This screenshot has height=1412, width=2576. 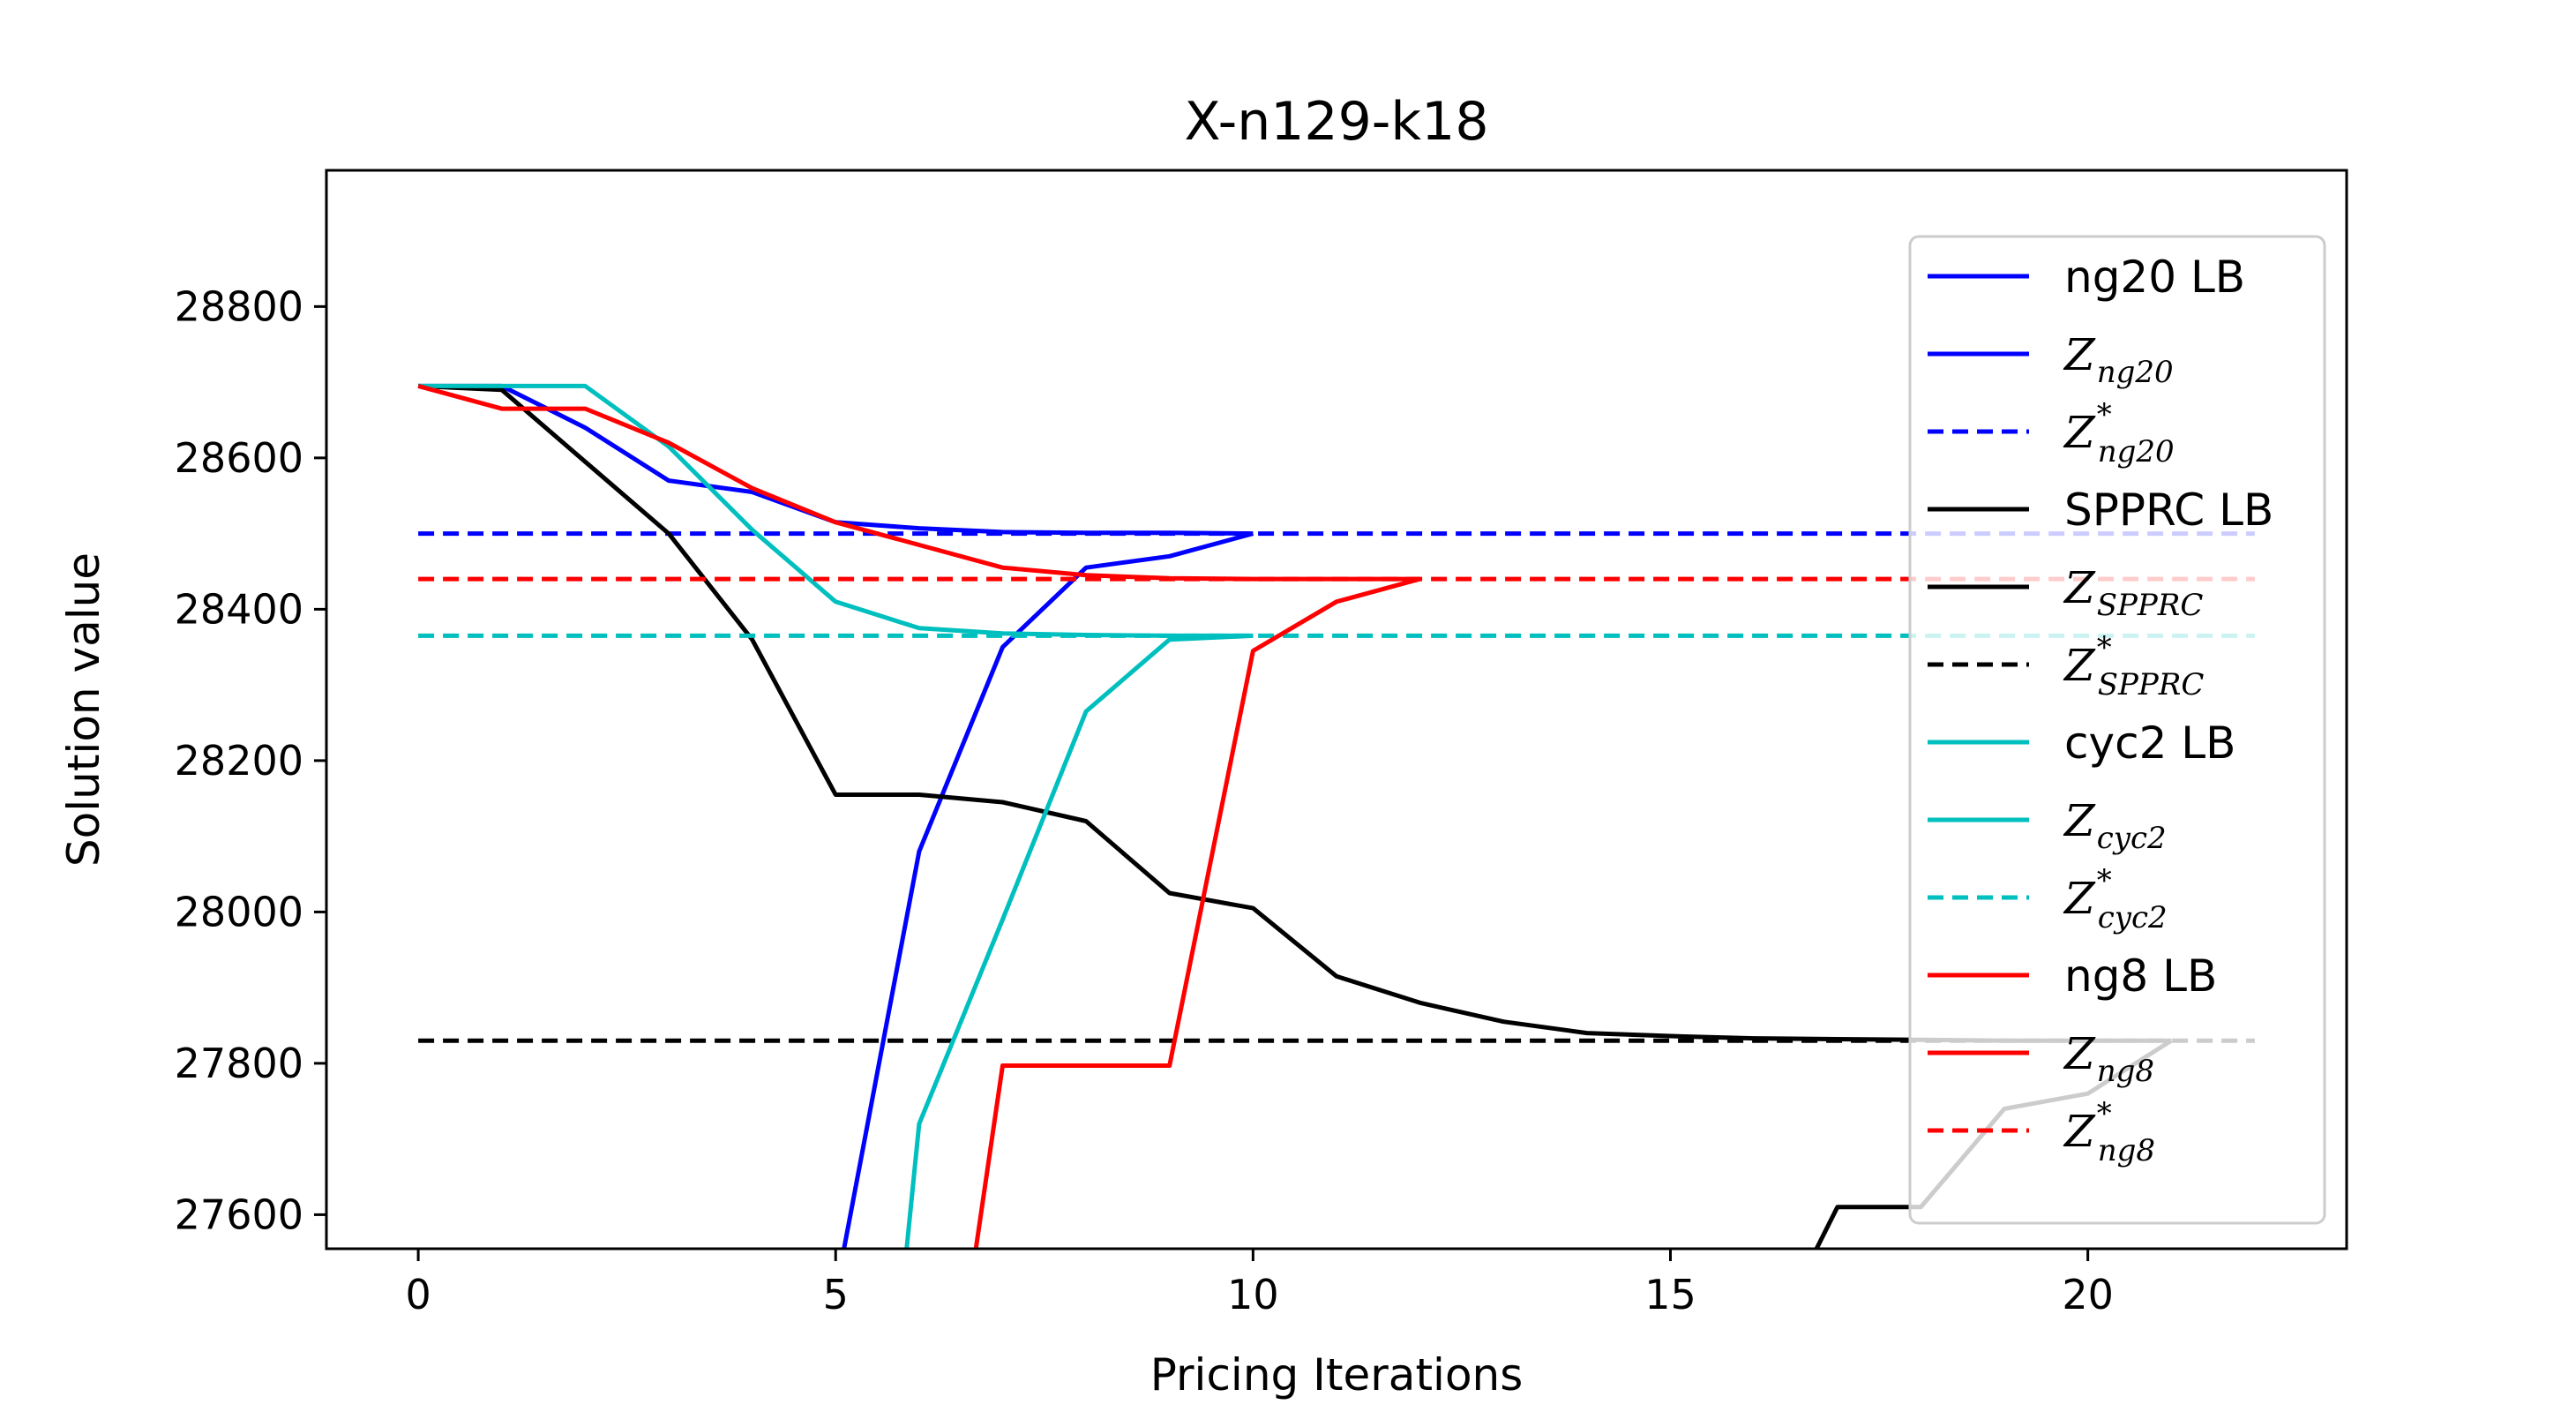 I want to click on legend-label: Zcyc2, so click(x=2115, y=825).